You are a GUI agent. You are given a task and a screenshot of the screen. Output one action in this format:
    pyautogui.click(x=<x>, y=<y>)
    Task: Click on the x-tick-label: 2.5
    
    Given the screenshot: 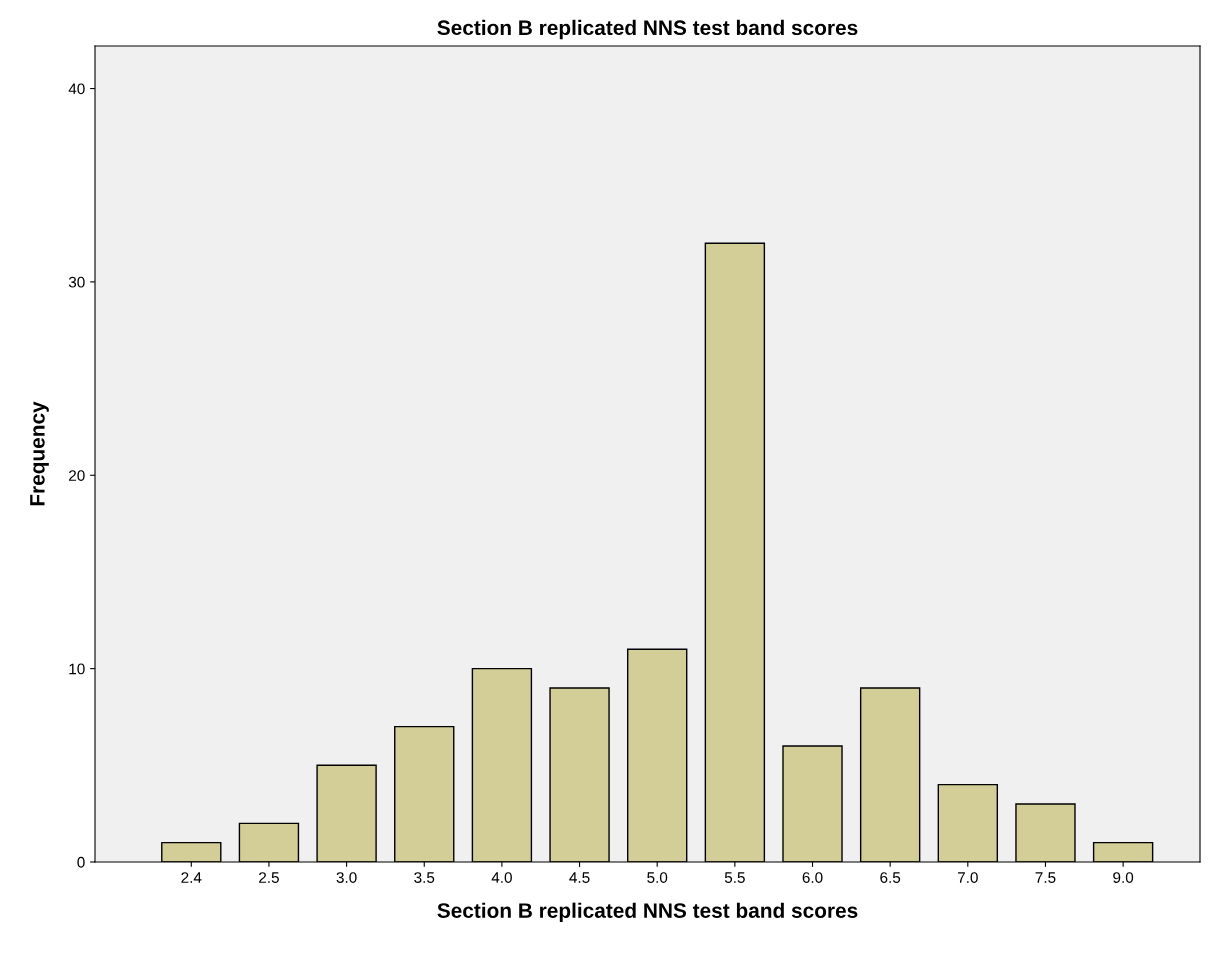 What is the action you would take?
    pyautogui.click(x=269, y=877)
    